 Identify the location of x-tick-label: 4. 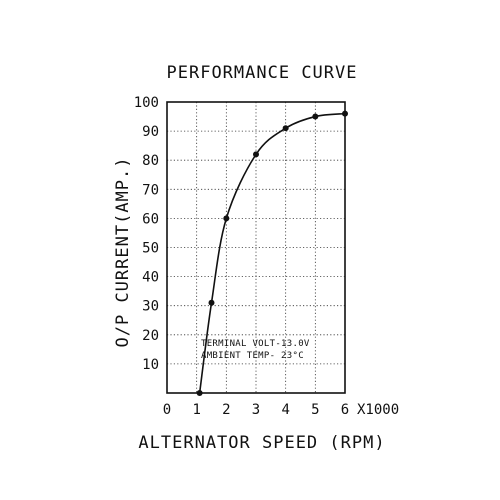
(285, 410).